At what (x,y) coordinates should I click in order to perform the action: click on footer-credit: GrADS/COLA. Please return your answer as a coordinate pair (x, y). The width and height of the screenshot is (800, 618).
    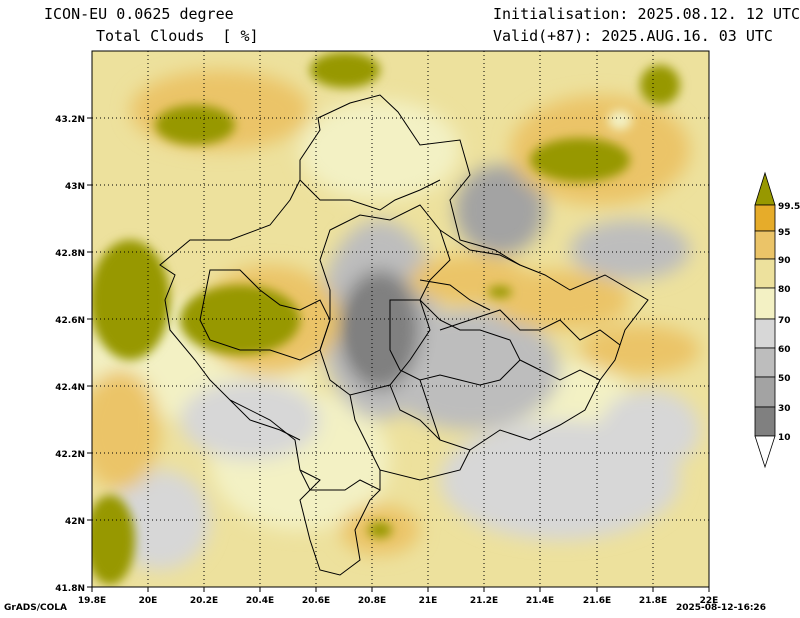
    Looking at the image, I should click on (35, 608).